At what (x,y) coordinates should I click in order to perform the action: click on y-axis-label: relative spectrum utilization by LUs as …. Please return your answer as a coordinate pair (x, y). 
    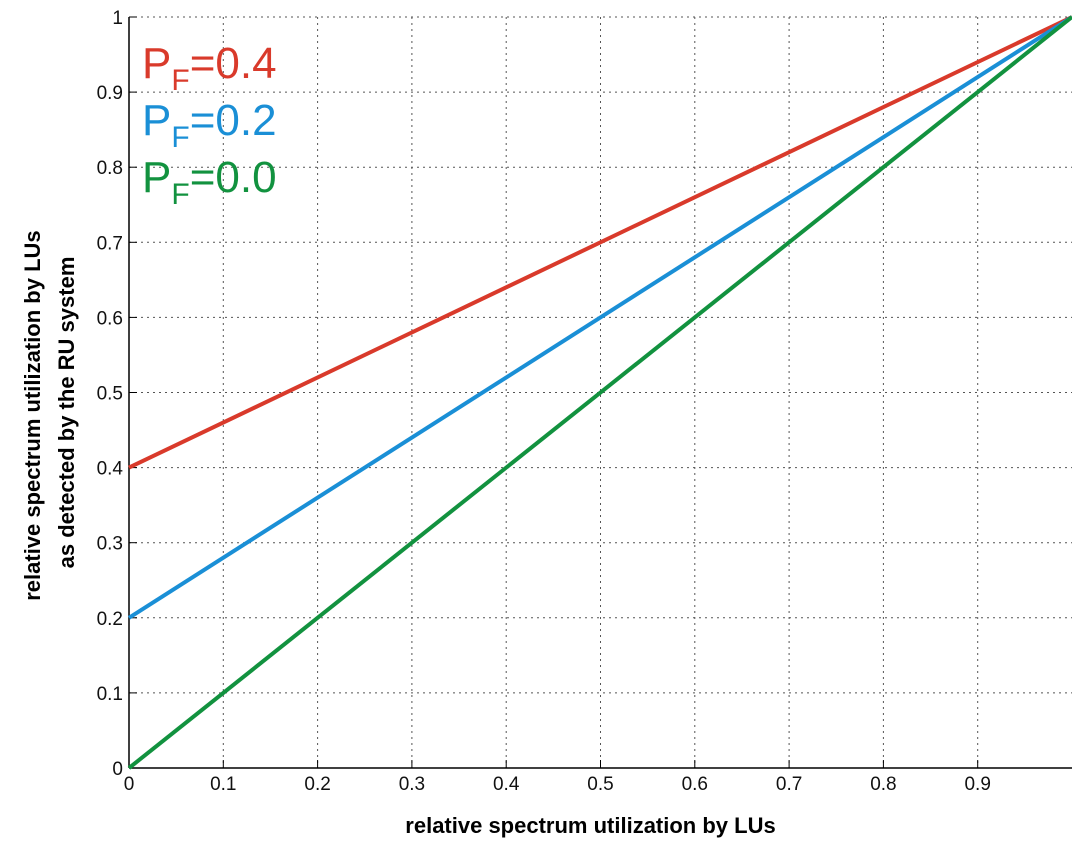
    Looking at the image, I should click on (49, 412).